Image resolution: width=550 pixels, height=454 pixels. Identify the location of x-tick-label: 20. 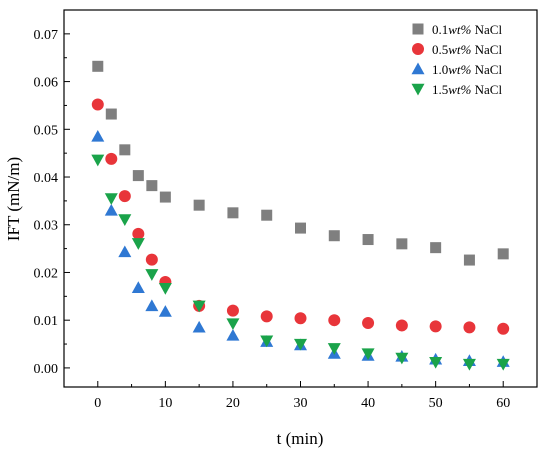
(233, 403).